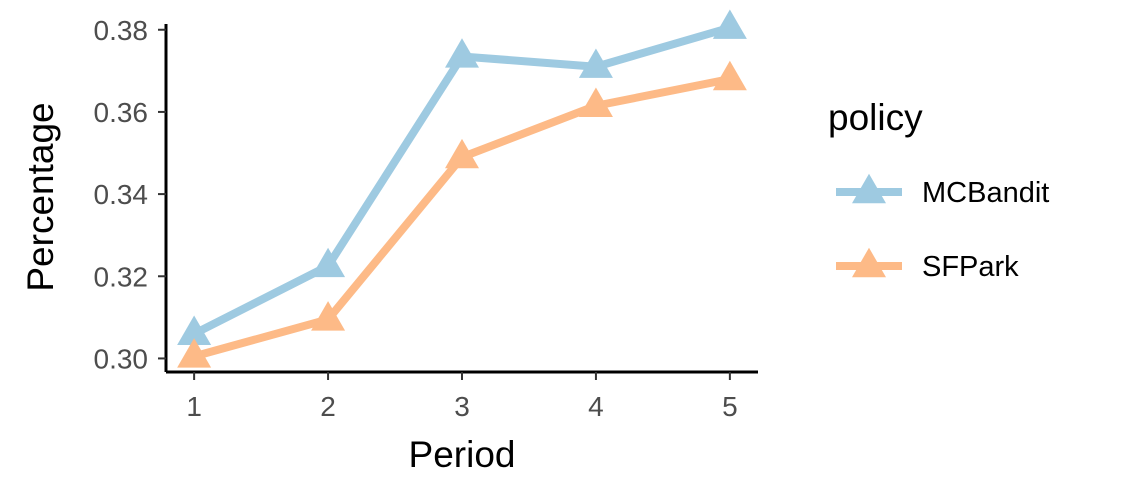 The image size is (1129, 500). What do you see at coordinates (462, 454) in the screenshot?
I see `x-axis-title: Period` at bounding box center [462, 454].